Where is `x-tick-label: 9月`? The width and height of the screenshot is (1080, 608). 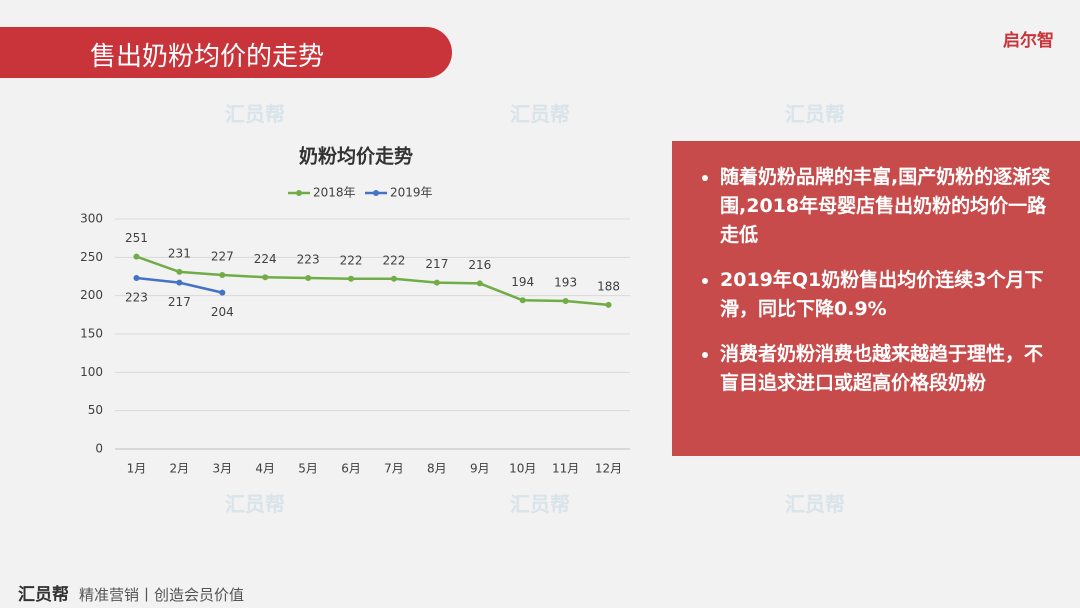
x-tick-label: 9月 is located at coordinates (480, 469).